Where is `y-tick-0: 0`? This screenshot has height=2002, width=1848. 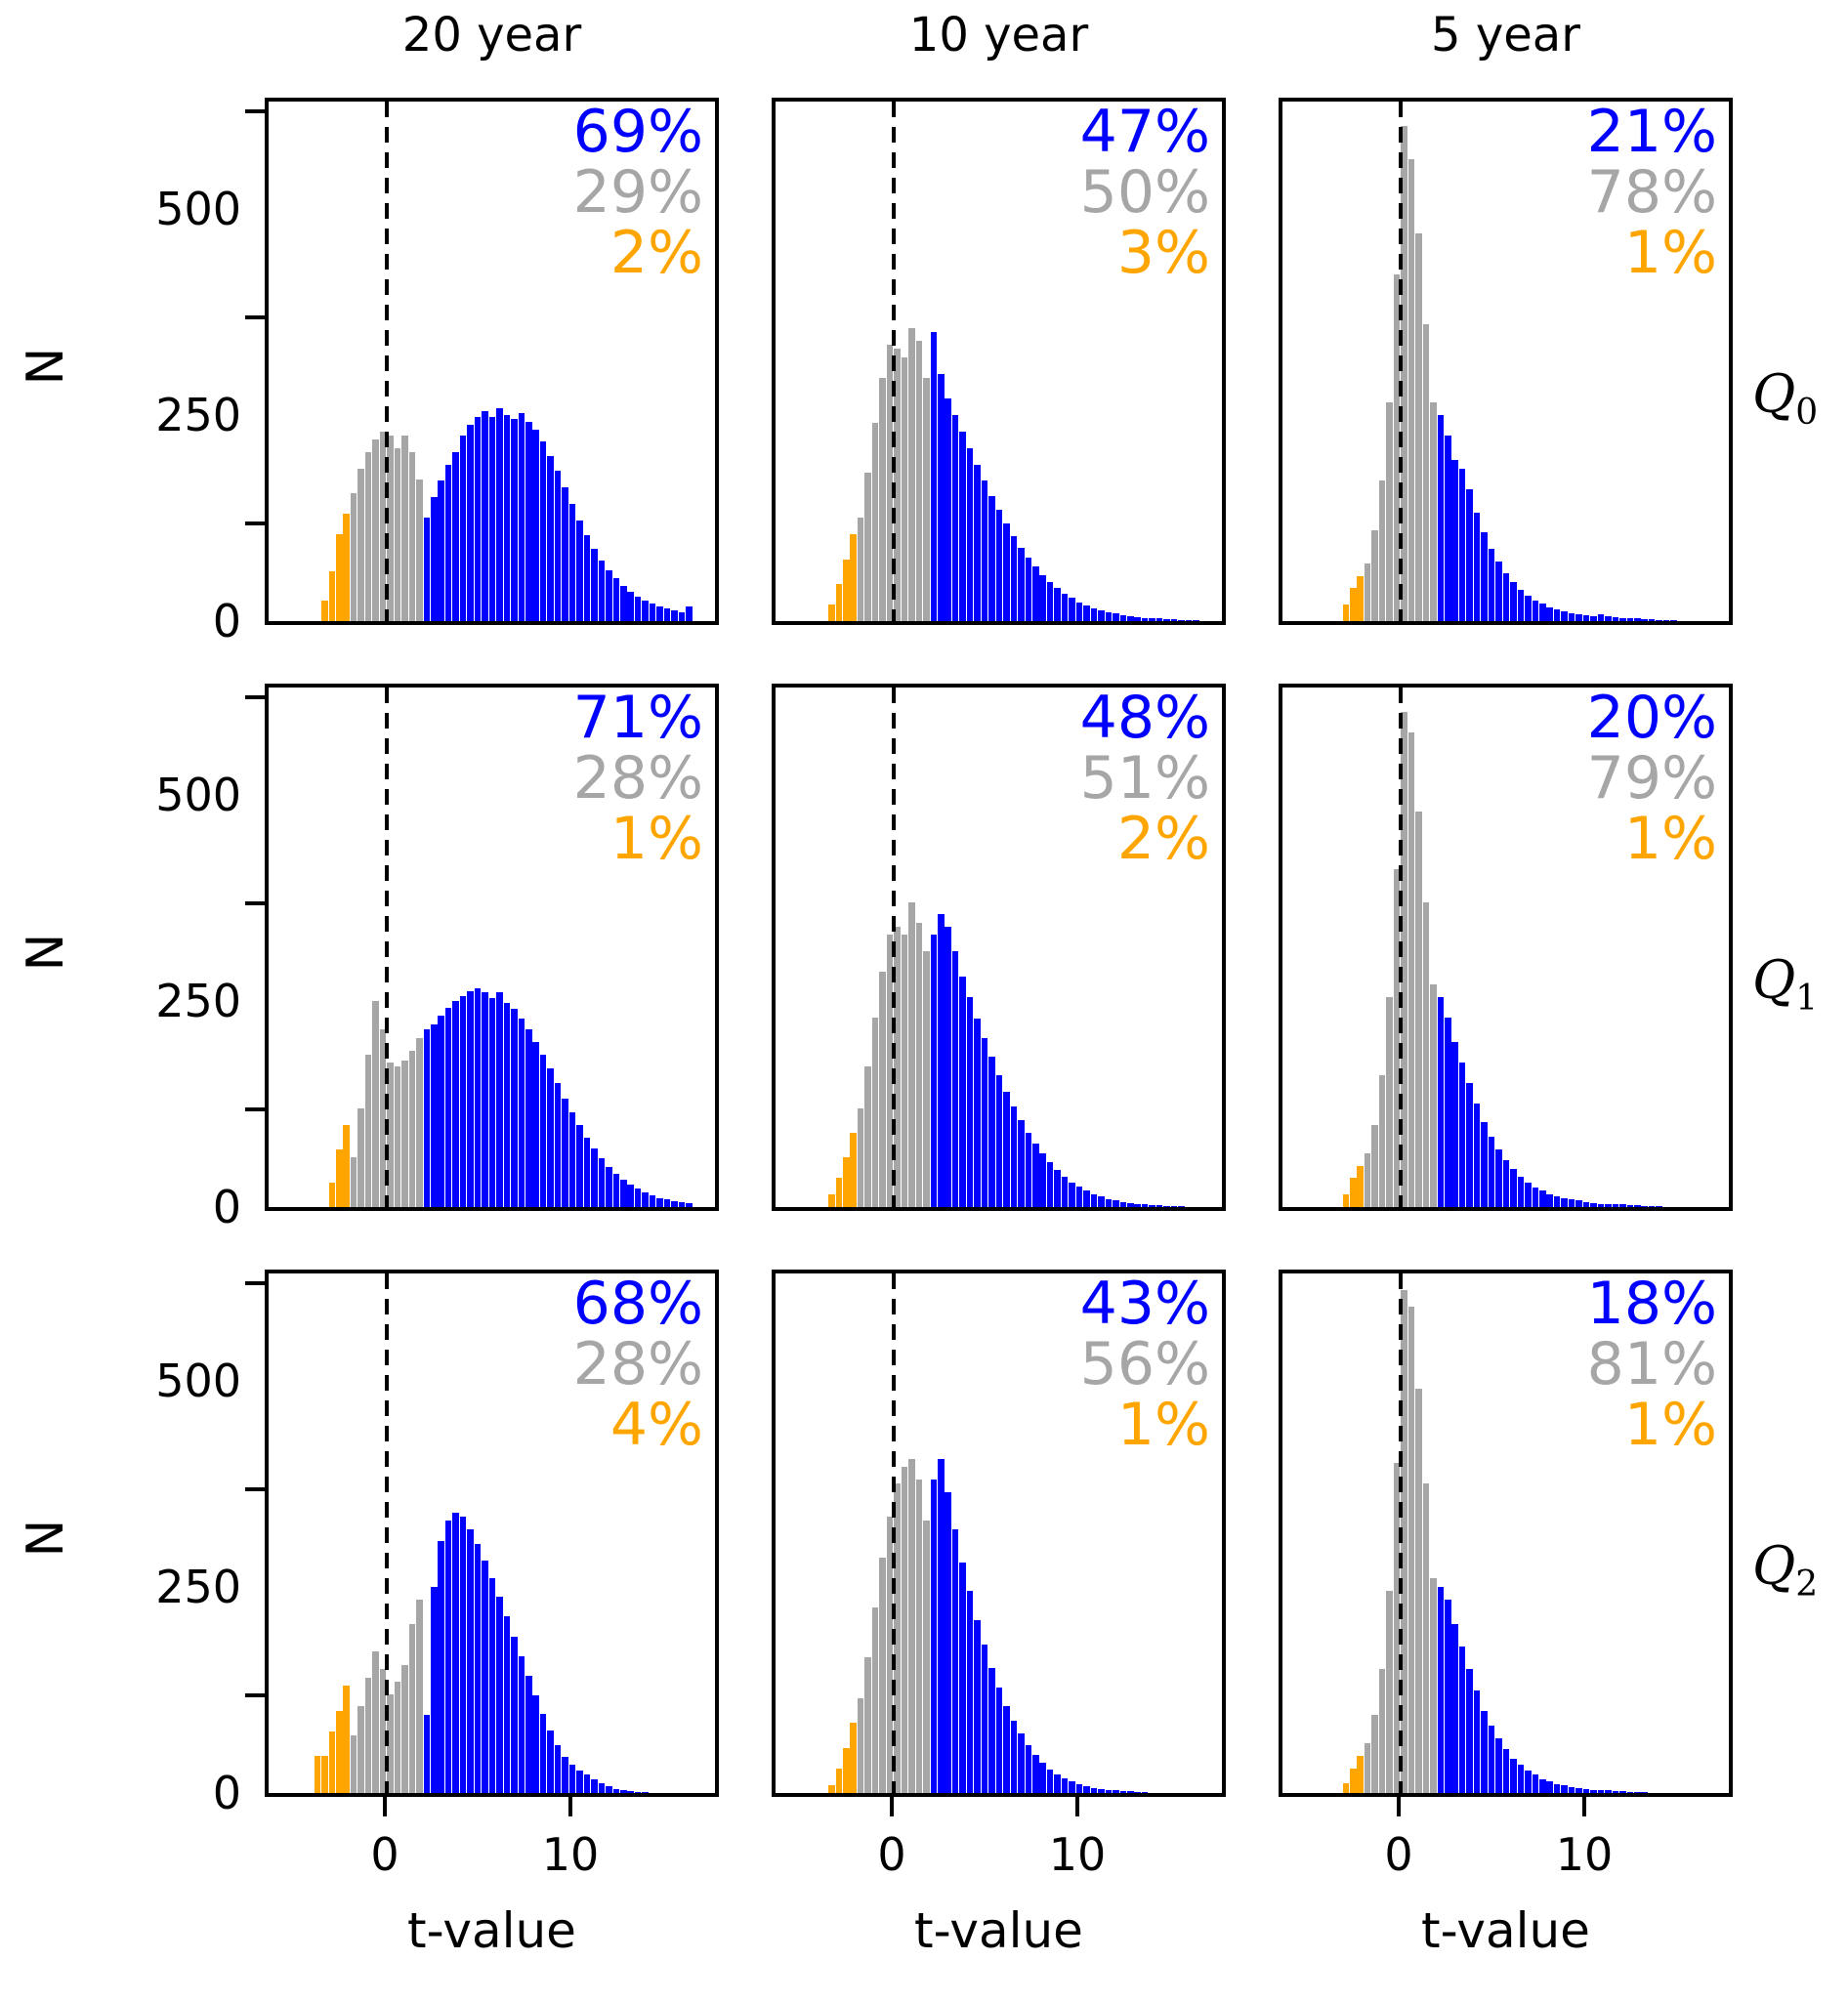 y-tick-0: 0 is located at coordinates (226, 1793).